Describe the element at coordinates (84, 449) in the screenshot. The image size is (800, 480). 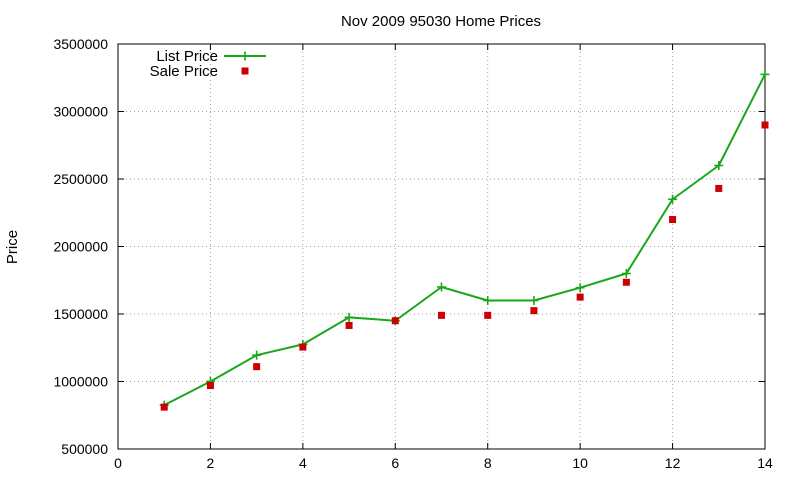
I see `y-tick-label: 500000` at that location.